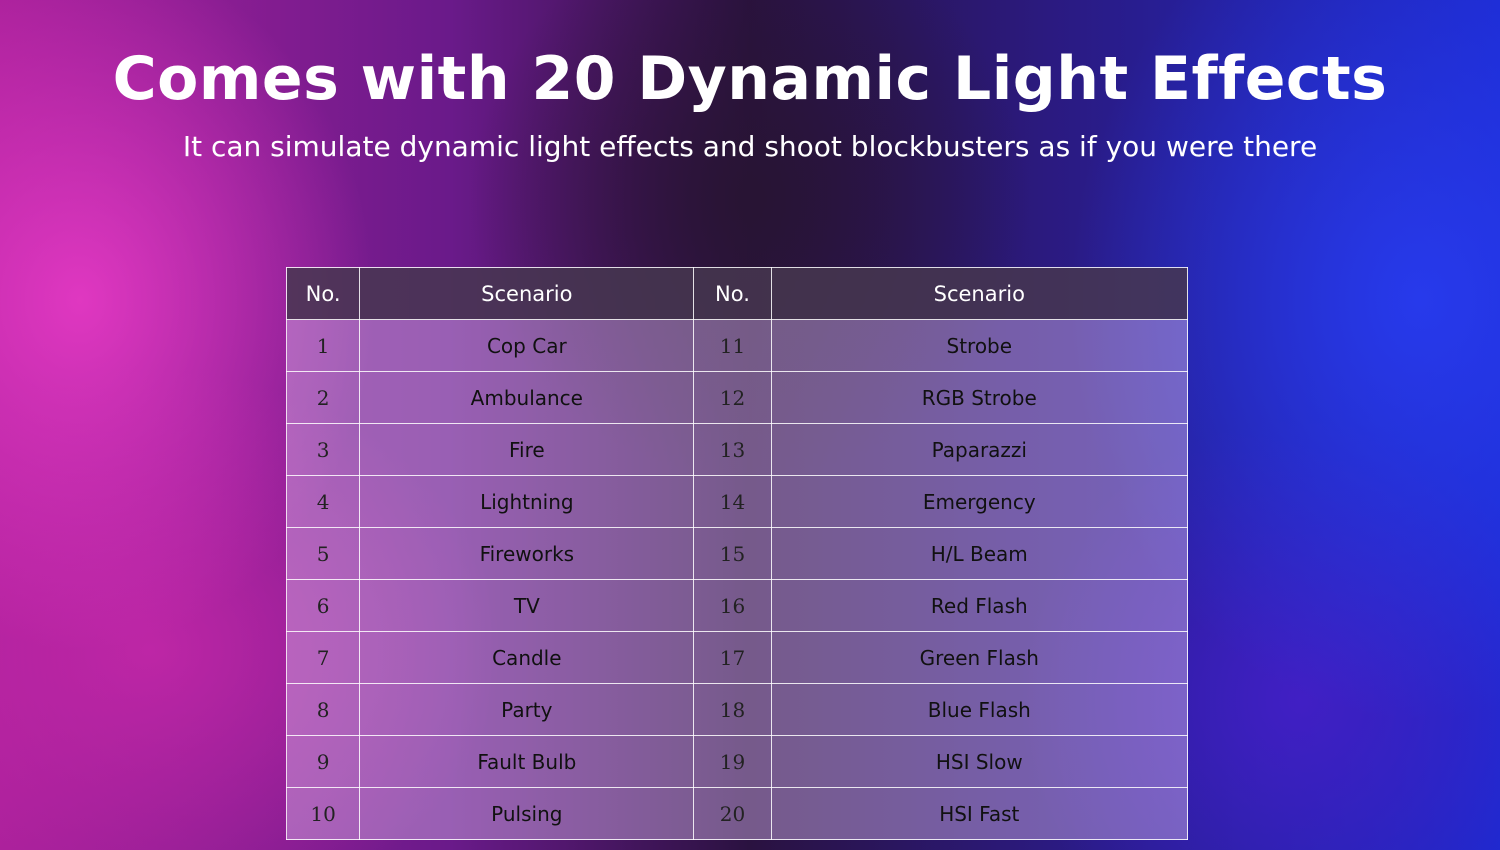 The height and width of the screenshot is (850, 1500). I want to click on table-row: 8 Party 18 Blue Flash, so click(737, 709).